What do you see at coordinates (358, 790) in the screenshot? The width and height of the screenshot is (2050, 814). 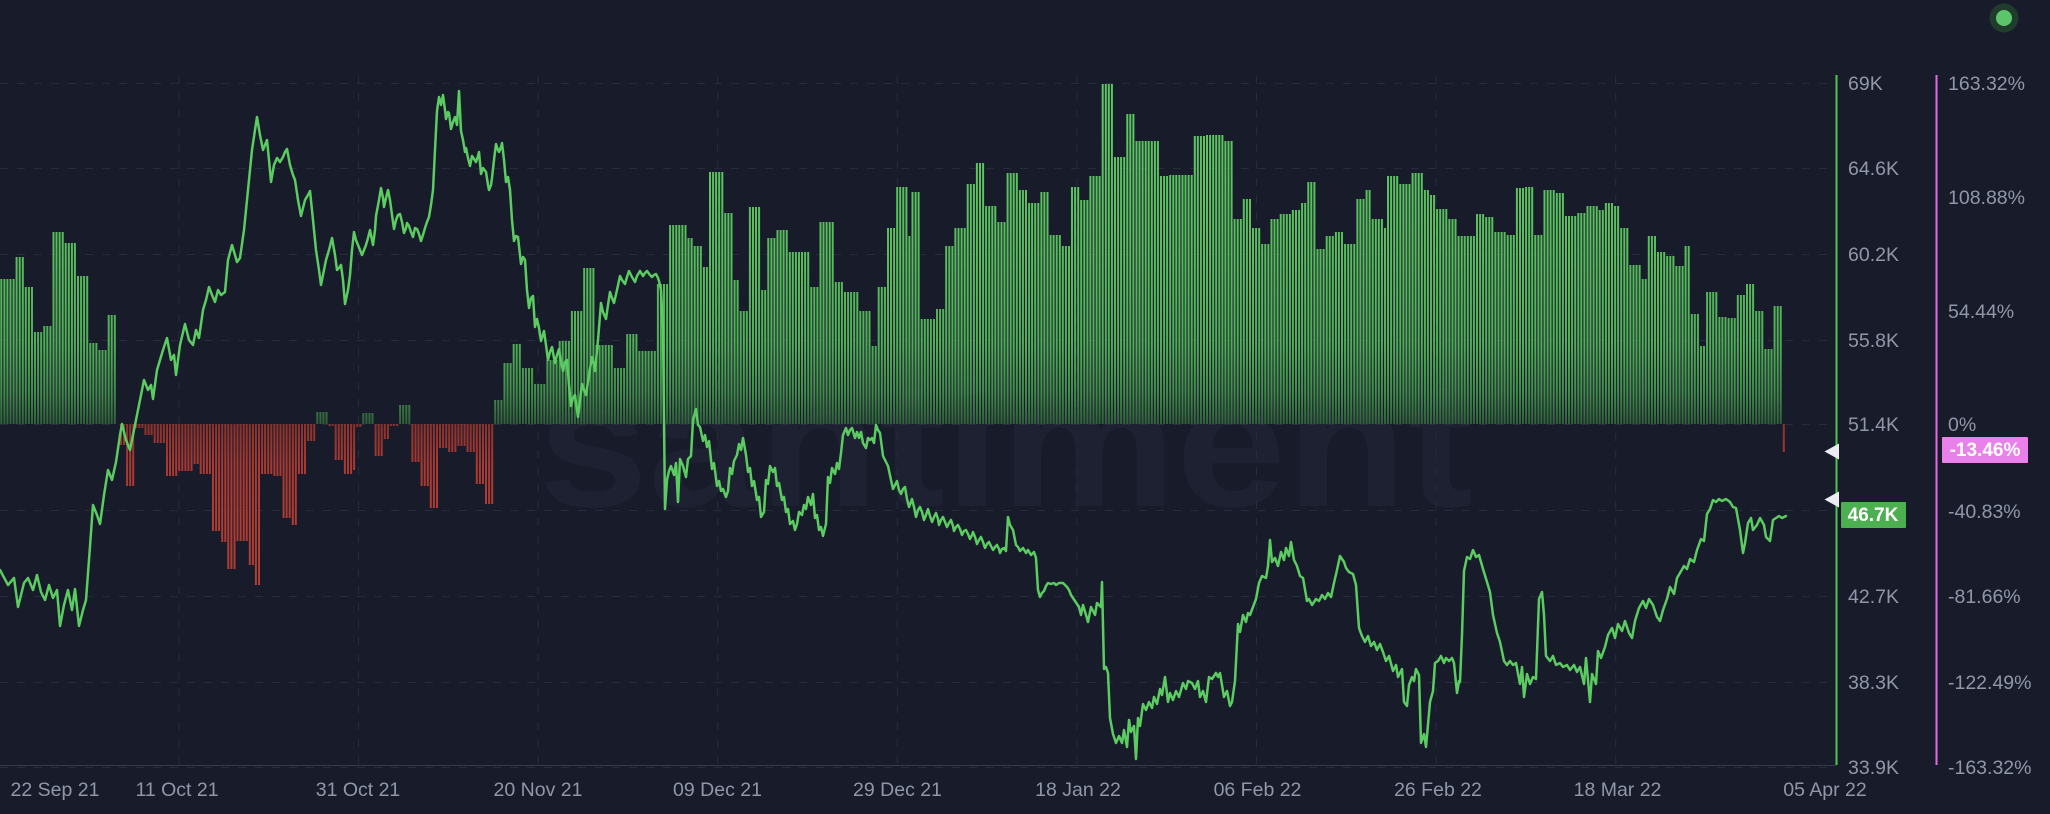 I see `svg-text: 31 Oct 21` at bounding box center [358, 790].